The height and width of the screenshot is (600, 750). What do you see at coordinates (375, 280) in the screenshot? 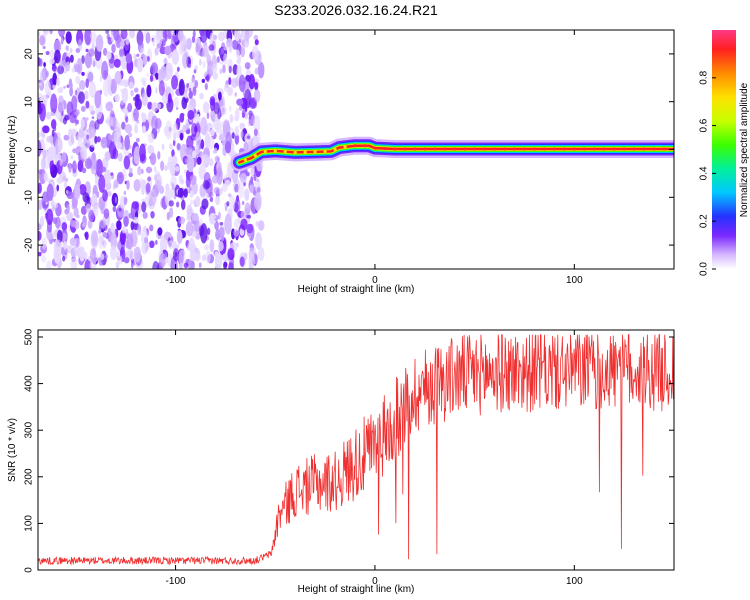
I see `spectrogram-x-tick-label: 0` at bounding box center [375, 280].